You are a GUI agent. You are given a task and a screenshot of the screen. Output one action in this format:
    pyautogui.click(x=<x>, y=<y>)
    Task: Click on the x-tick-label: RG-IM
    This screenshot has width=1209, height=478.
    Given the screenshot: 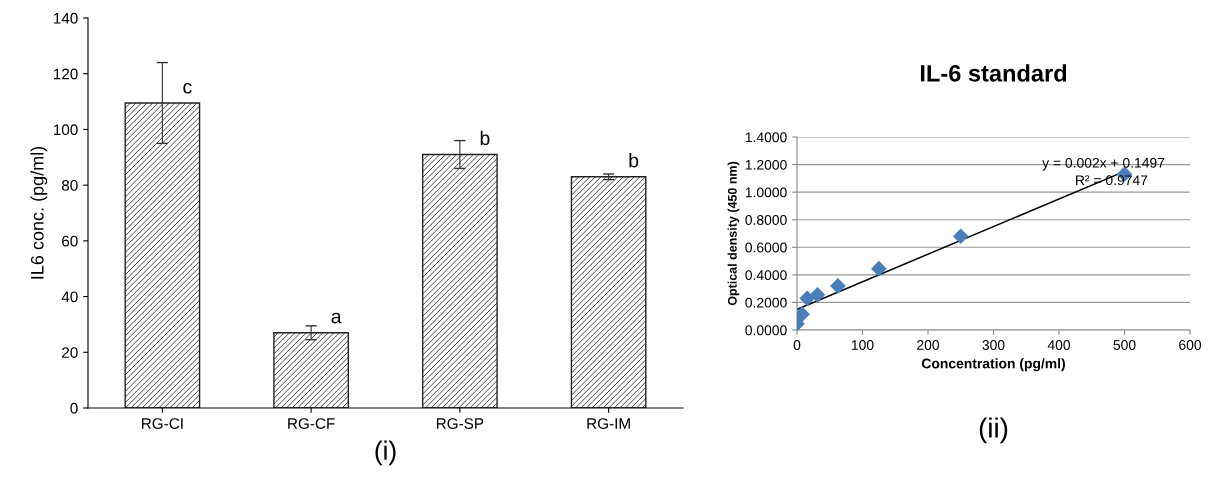 What is the action you would take?
    pyautogui.click(x=608, y=423)
    